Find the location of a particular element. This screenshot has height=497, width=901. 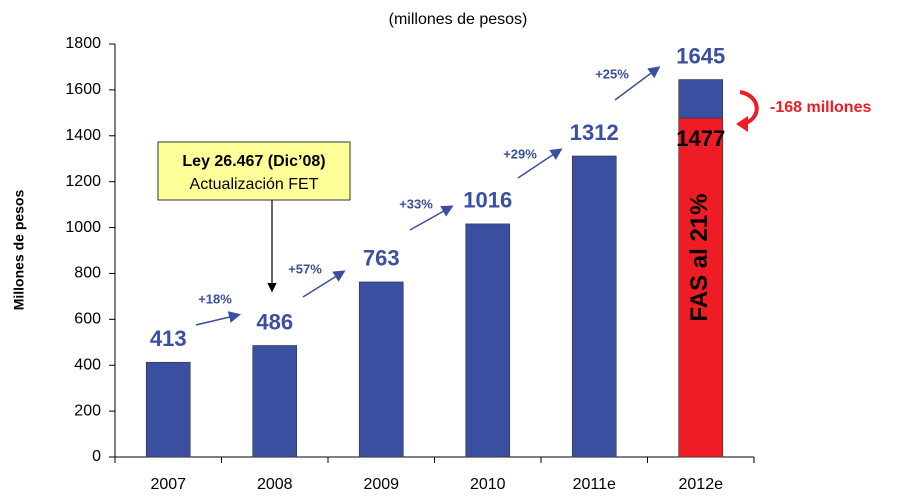

value-label: 1016 is located at coordinates (487, 200).